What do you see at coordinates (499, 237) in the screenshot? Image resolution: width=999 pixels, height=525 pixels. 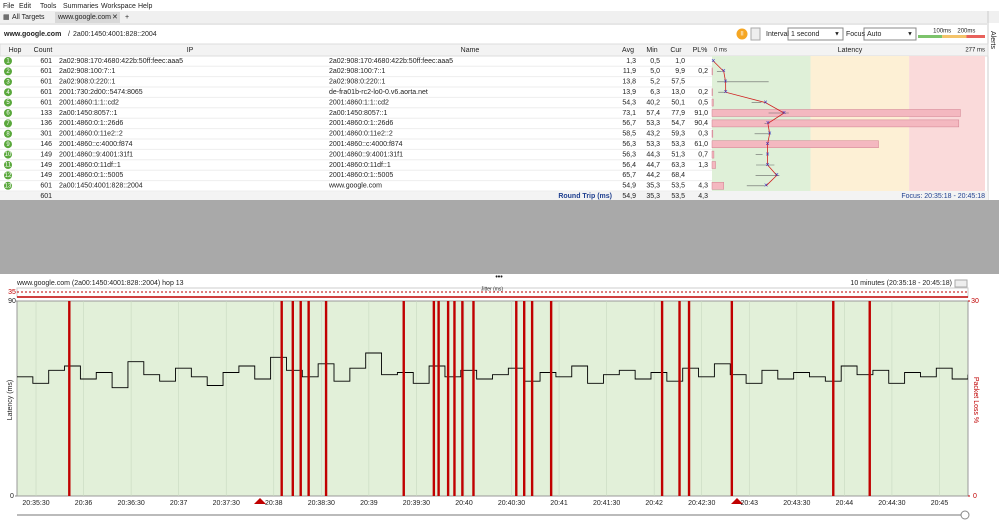 I see `empty-area` at bounding box center [499, 237].